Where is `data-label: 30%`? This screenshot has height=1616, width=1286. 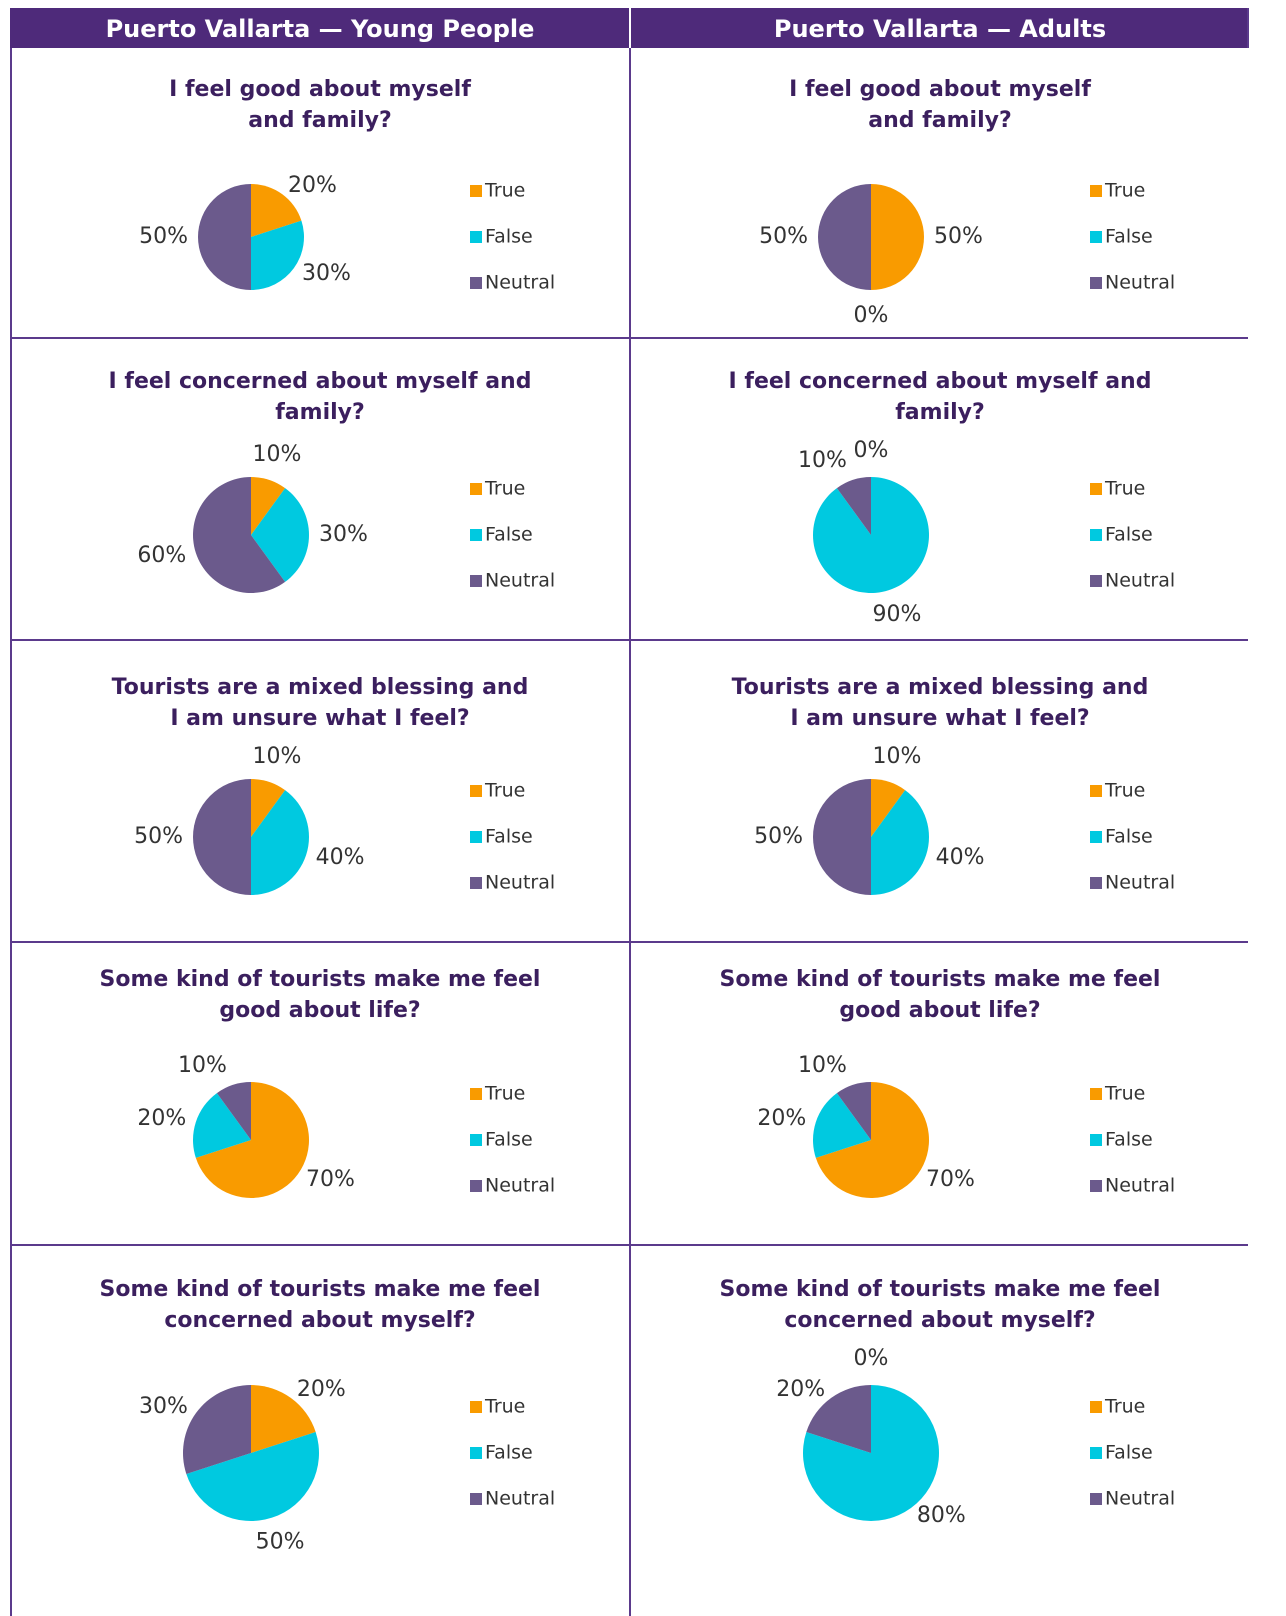
data-label: 30% is located at coordinates (163, 1406).